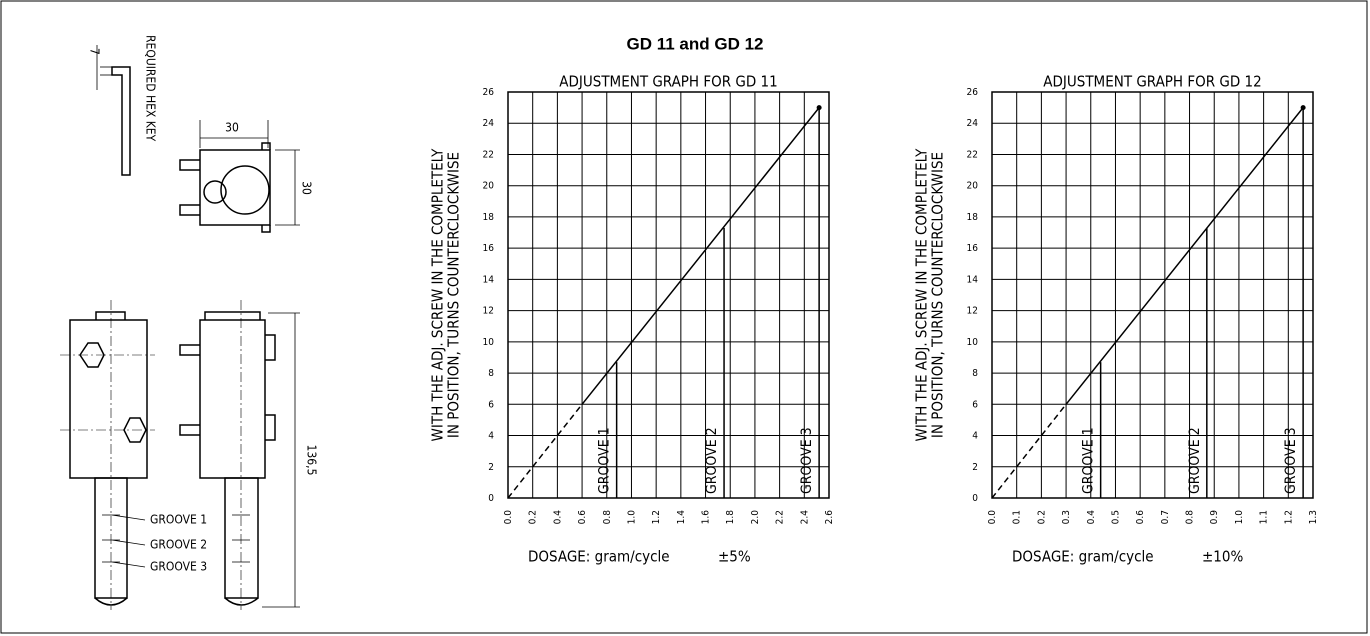  Describe the element at coordinates (1066, 517) in the screenshot. I see `x-tick-label: 0.3` at that location.